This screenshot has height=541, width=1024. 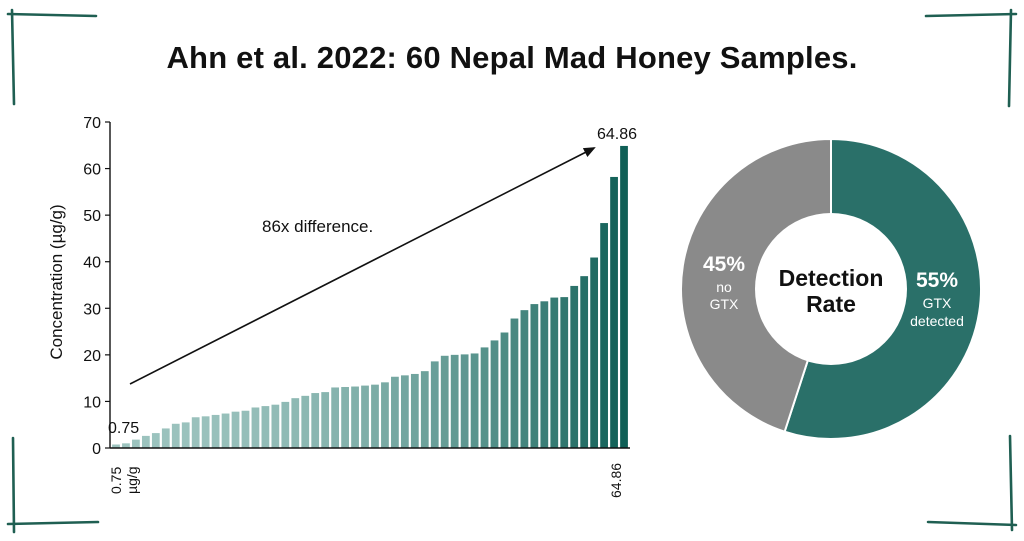 I want to click on max-value-label: 64.86, so click(x=617, y=134).